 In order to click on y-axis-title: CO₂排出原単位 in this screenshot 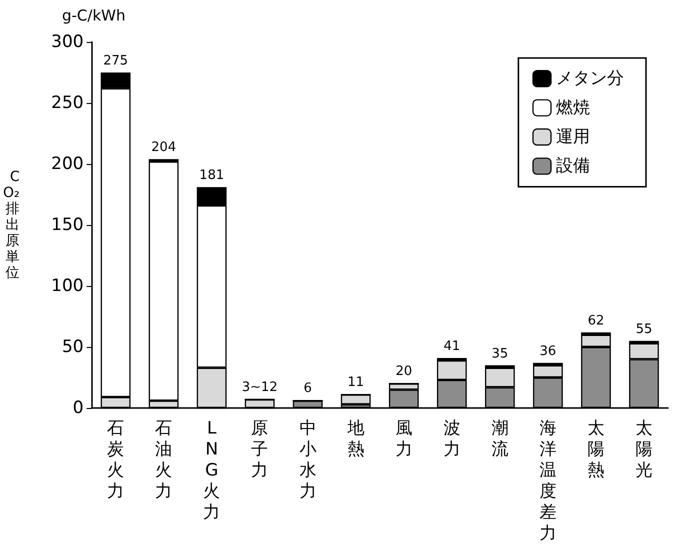, I will do `click(11, 225)`.